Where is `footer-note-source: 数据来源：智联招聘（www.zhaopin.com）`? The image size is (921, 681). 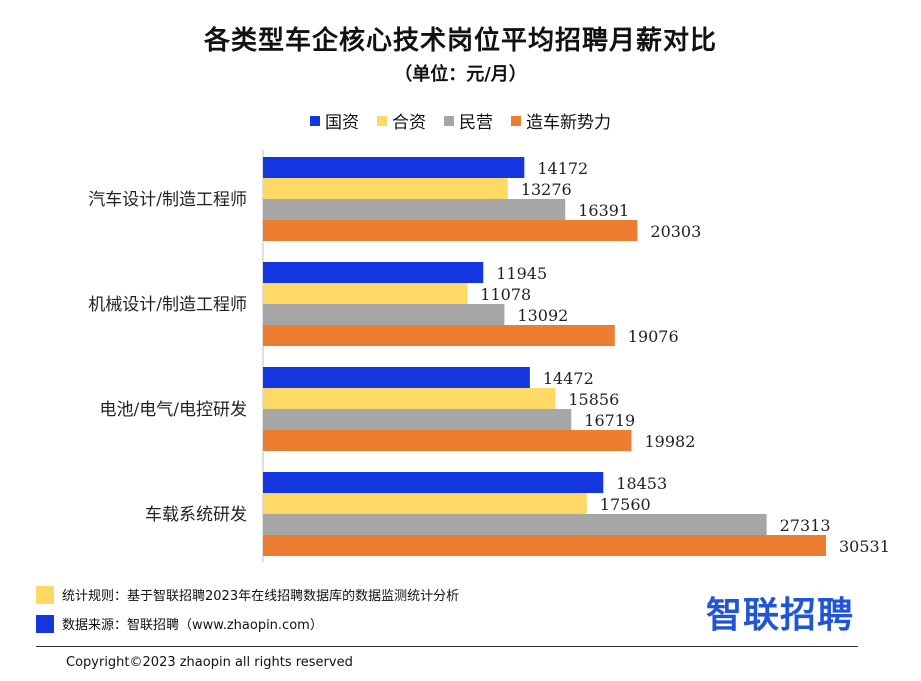 footer-note-source: 数据来源：智联招聘（www.zhaopin.com） is located at coordinates (179, 623).